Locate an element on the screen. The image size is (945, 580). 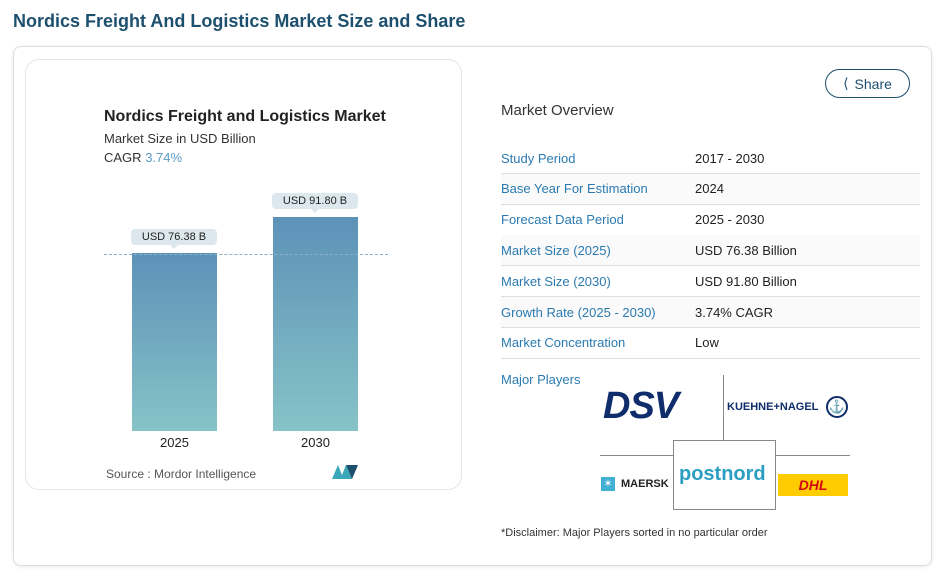
share-label: Share is located at coordinates (873, 83).